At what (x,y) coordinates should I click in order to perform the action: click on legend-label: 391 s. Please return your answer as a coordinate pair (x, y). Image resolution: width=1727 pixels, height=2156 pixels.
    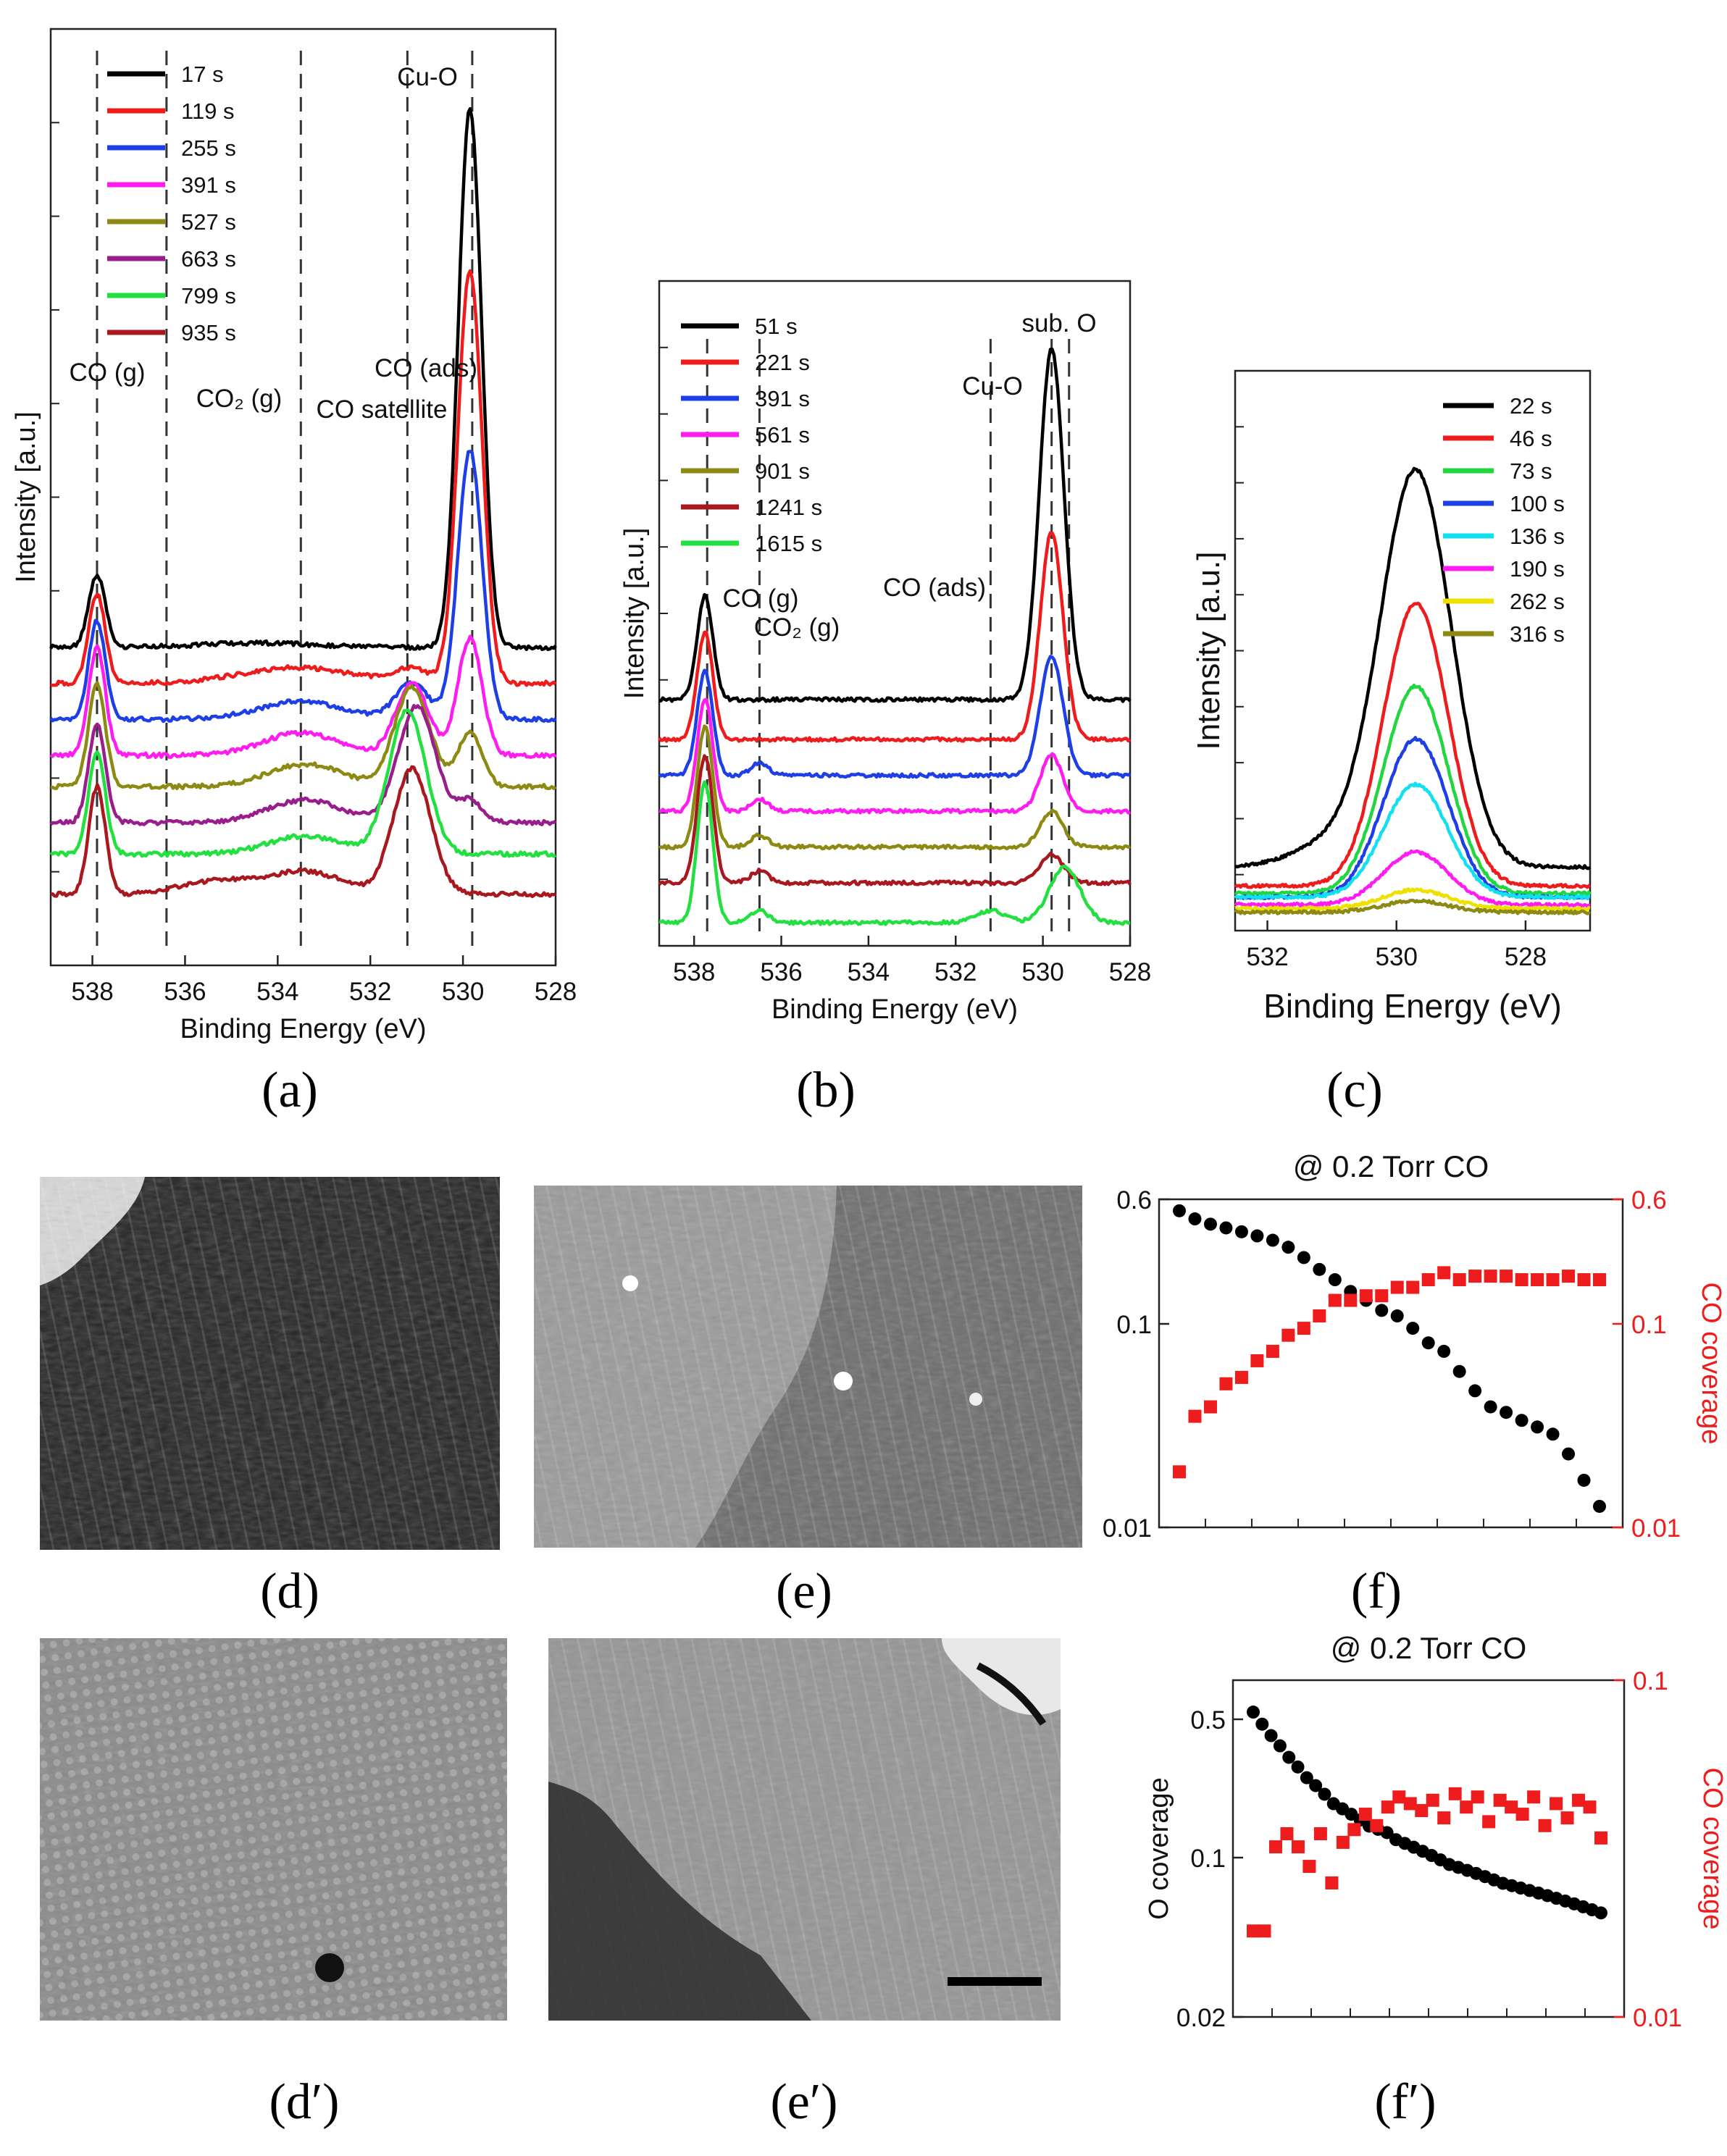
    Looking at the image, I should click on (782, 398).